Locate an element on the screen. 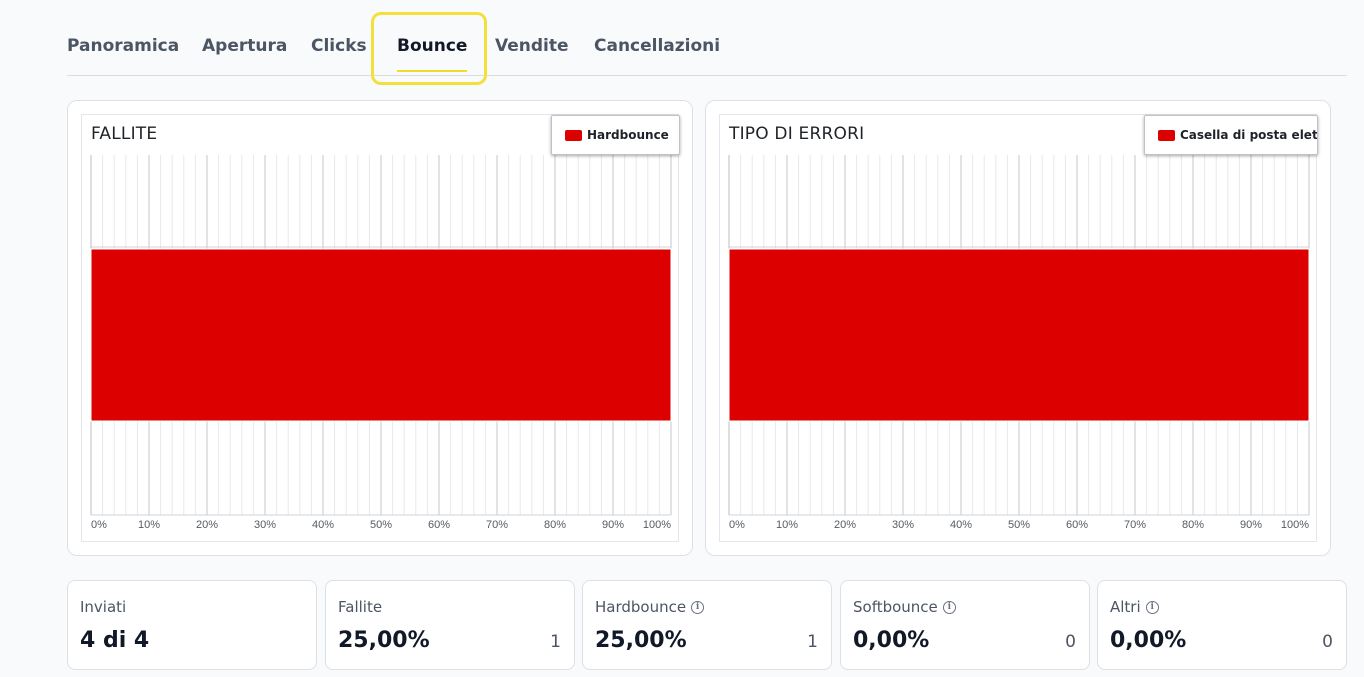 This screenshot has width=1364, height=677. legend-label: Casella di posta elettr is located at coordinates (1249, 135).